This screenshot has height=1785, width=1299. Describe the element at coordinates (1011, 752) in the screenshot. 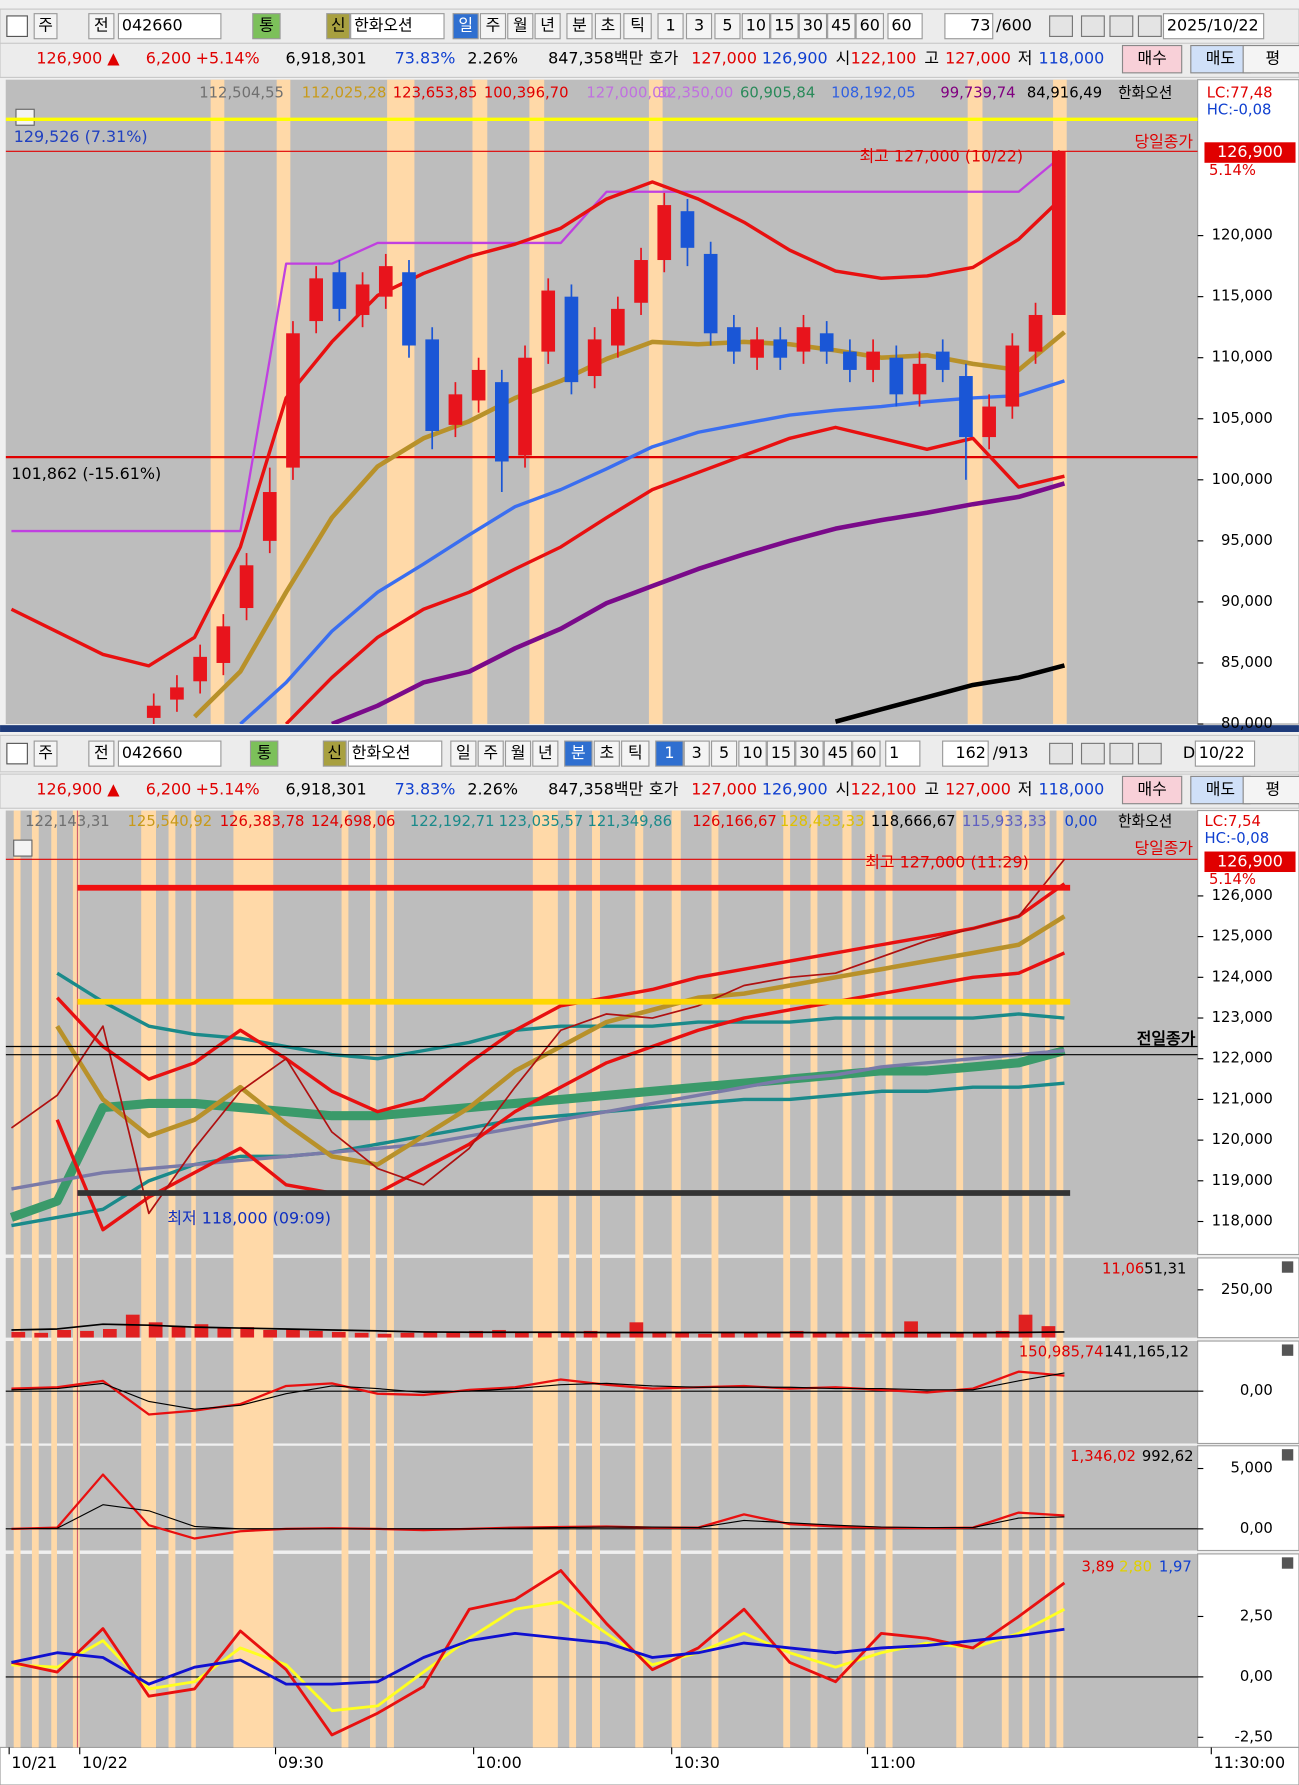

I see `toolbar-label: /913` at that location.